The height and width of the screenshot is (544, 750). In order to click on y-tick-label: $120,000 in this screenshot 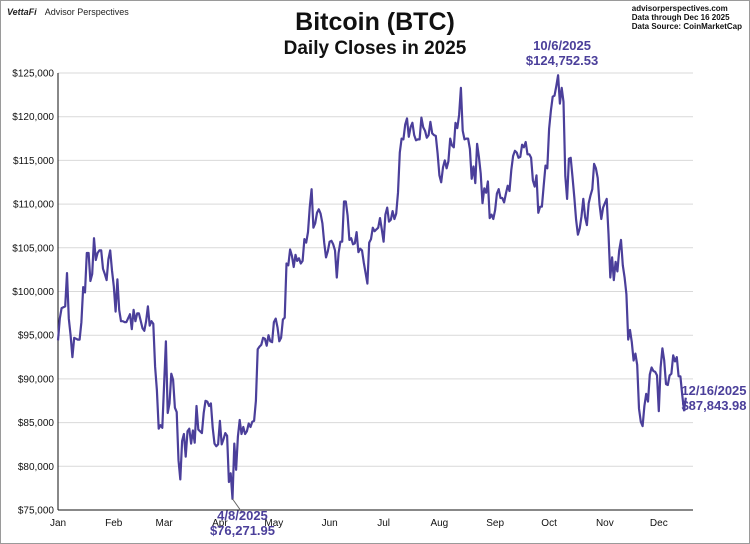, I will do `click(33, 117)`.